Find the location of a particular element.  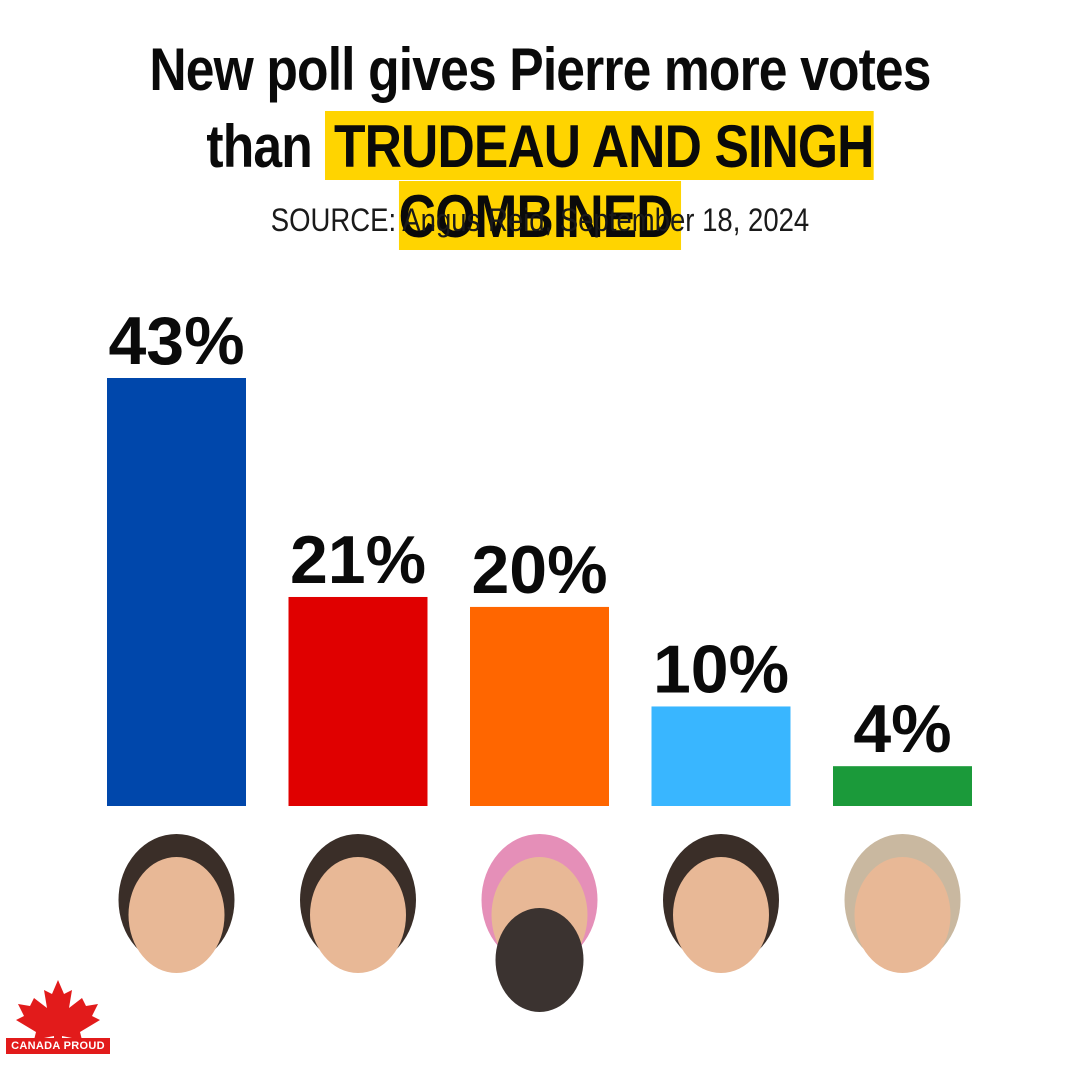

data-label-1: 43% is located at coordinates (176, 341).